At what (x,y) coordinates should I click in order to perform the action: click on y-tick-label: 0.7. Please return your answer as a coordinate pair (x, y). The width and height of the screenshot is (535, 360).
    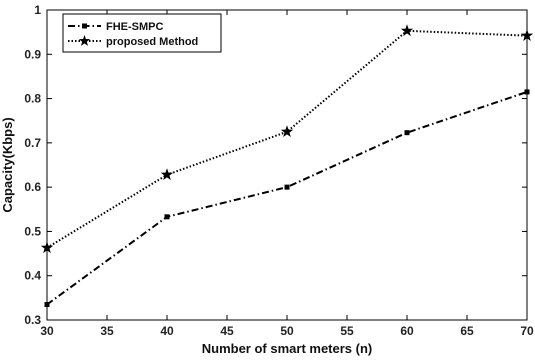
    Looking at the image, I should click on (32, 143).